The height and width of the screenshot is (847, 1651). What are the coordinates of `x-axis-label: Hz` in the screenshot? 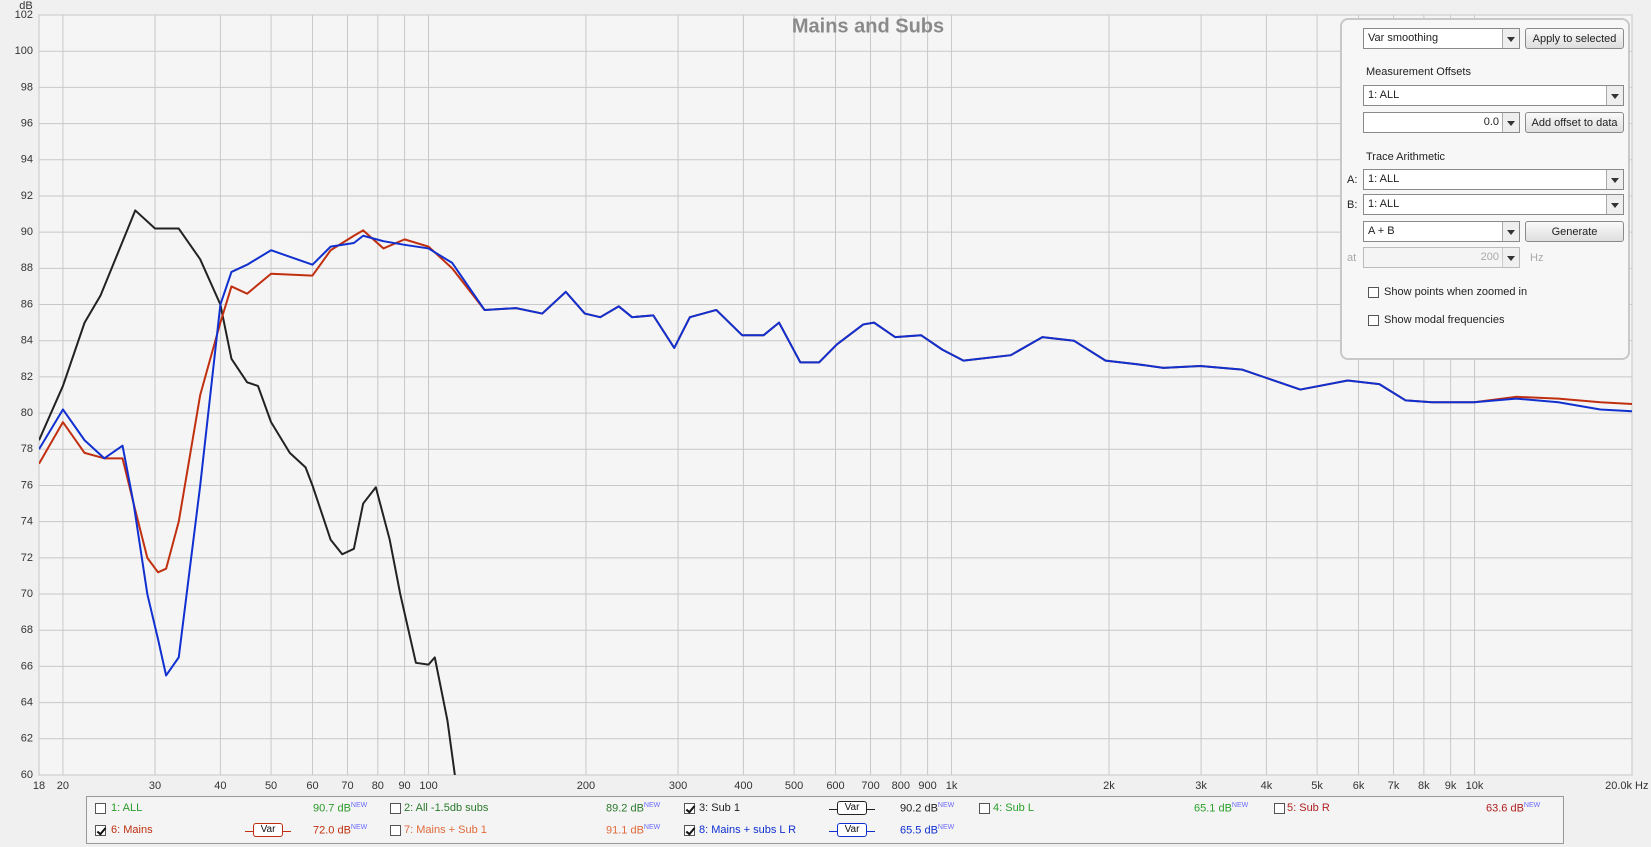 It's located at (1641, 786).